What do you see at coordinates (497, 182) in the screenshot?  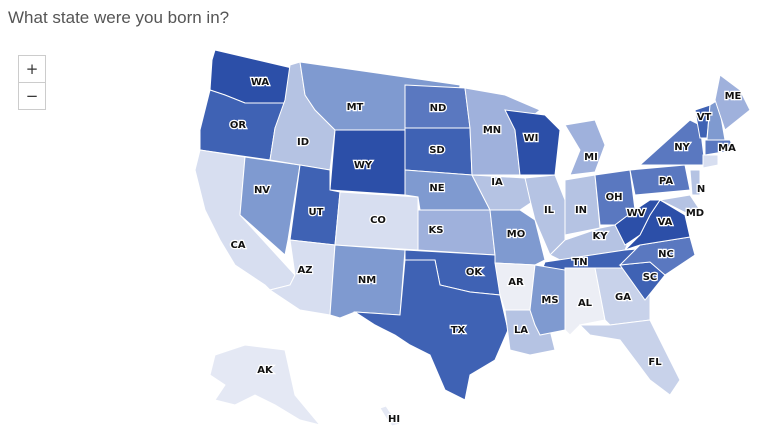 I see `state-label: IA` at bounding box center [497, 182].